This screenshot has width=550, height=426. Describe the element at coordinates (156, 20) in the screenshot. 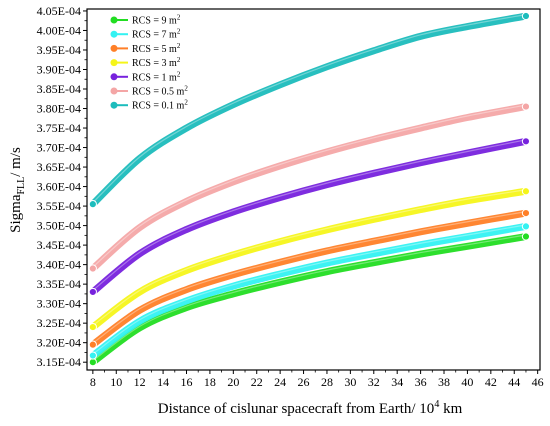

I see `legend-label: RCS = 9 m2` at that location.